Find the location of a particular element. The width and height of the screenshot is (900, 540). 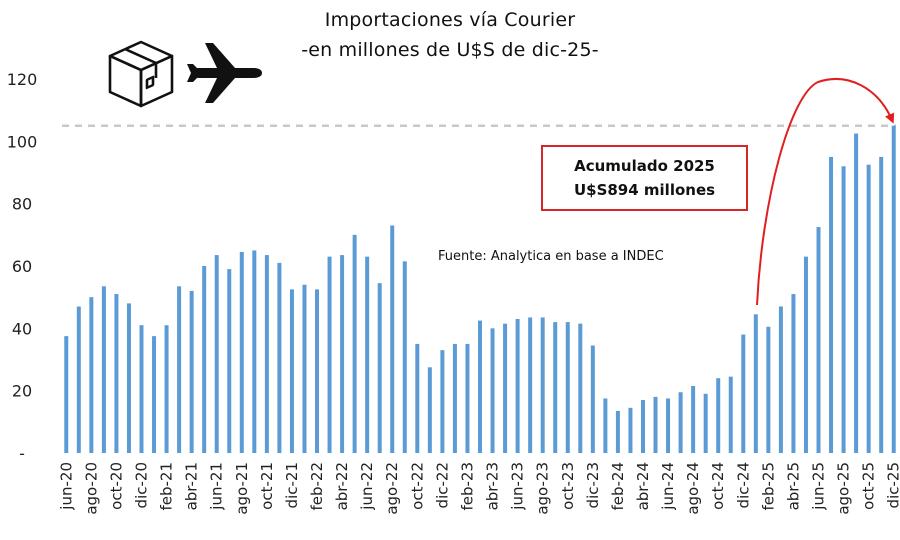

y-tick-label: 80 is located at coordinates (22, 204).